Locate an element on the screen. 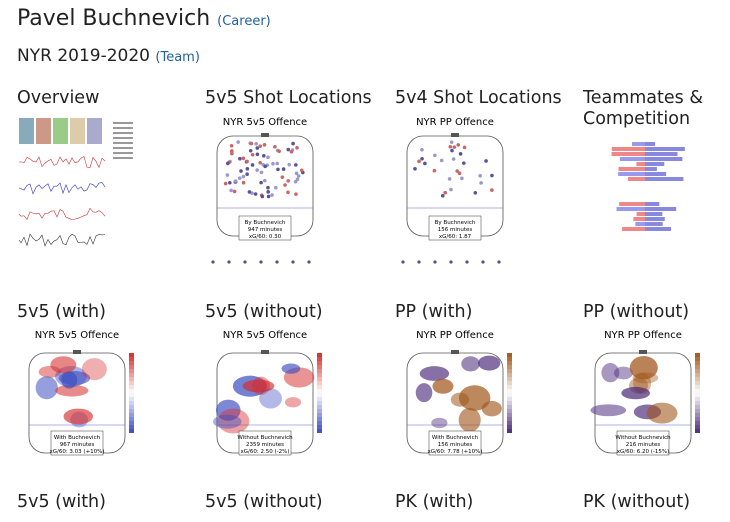 The image size is (730, 522). tile-heading: 5v5 (with) is located at coordinates (61, 502).